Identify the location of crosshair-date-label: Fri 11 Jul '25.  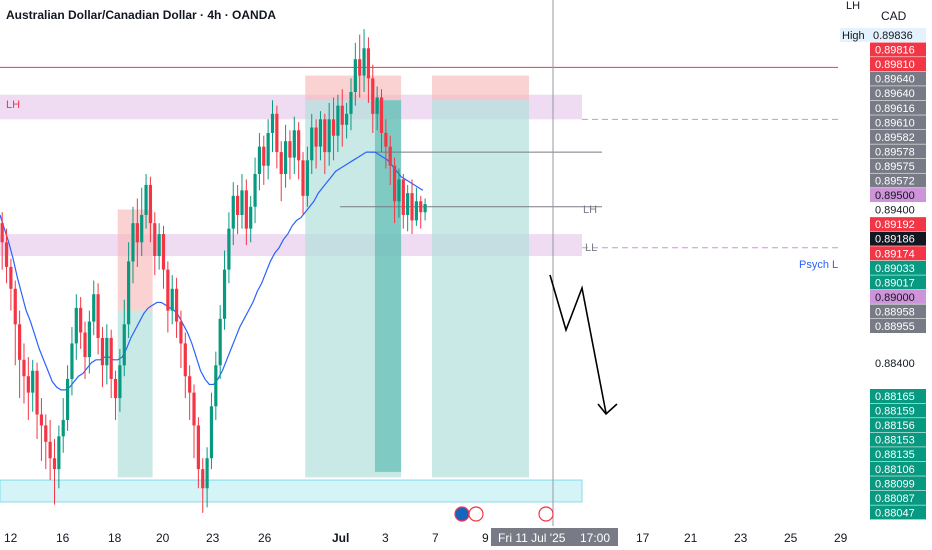
(532, 538).